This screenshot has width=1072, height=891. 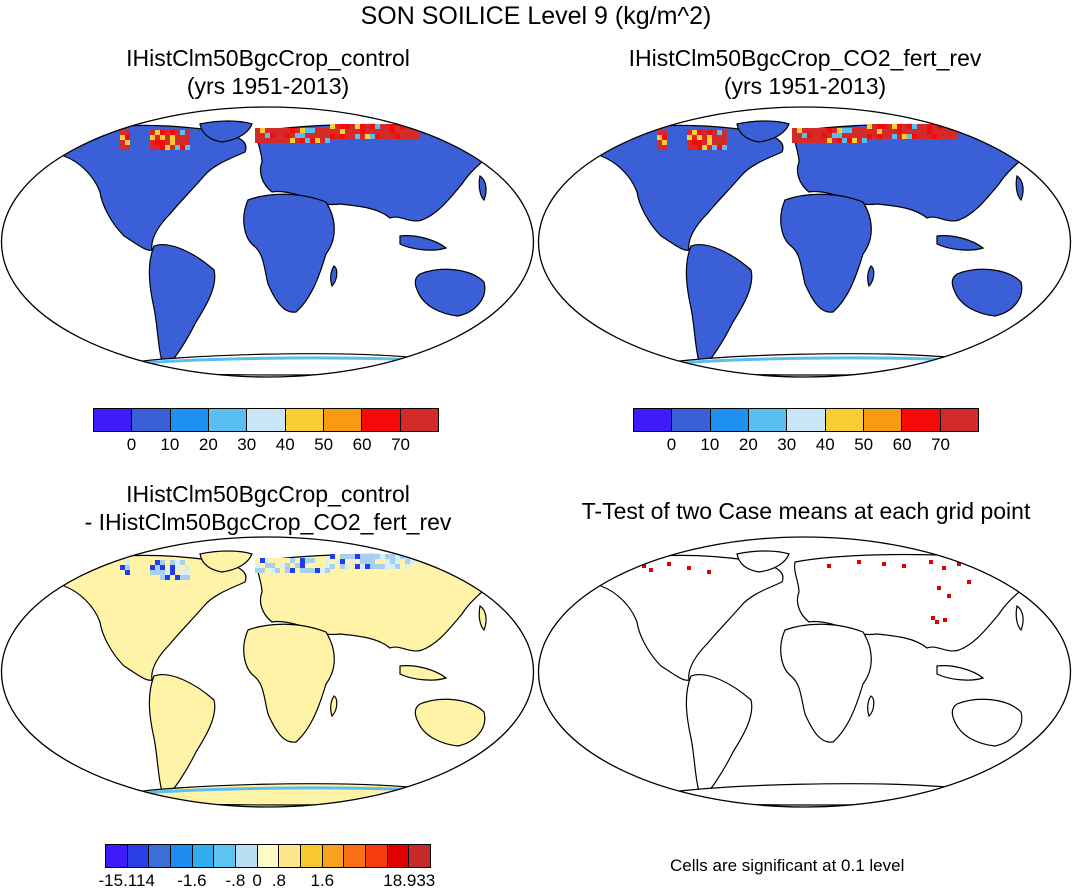 I want to click on colorbar-label: 50, so click(x=864, y=444).